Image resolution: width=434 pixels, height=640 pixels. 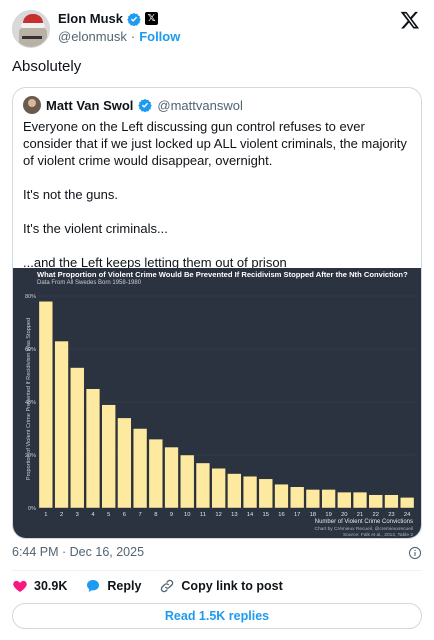 I want to click on author-name-row: Elon Musk 𝕏, so click(x=108, y=18).